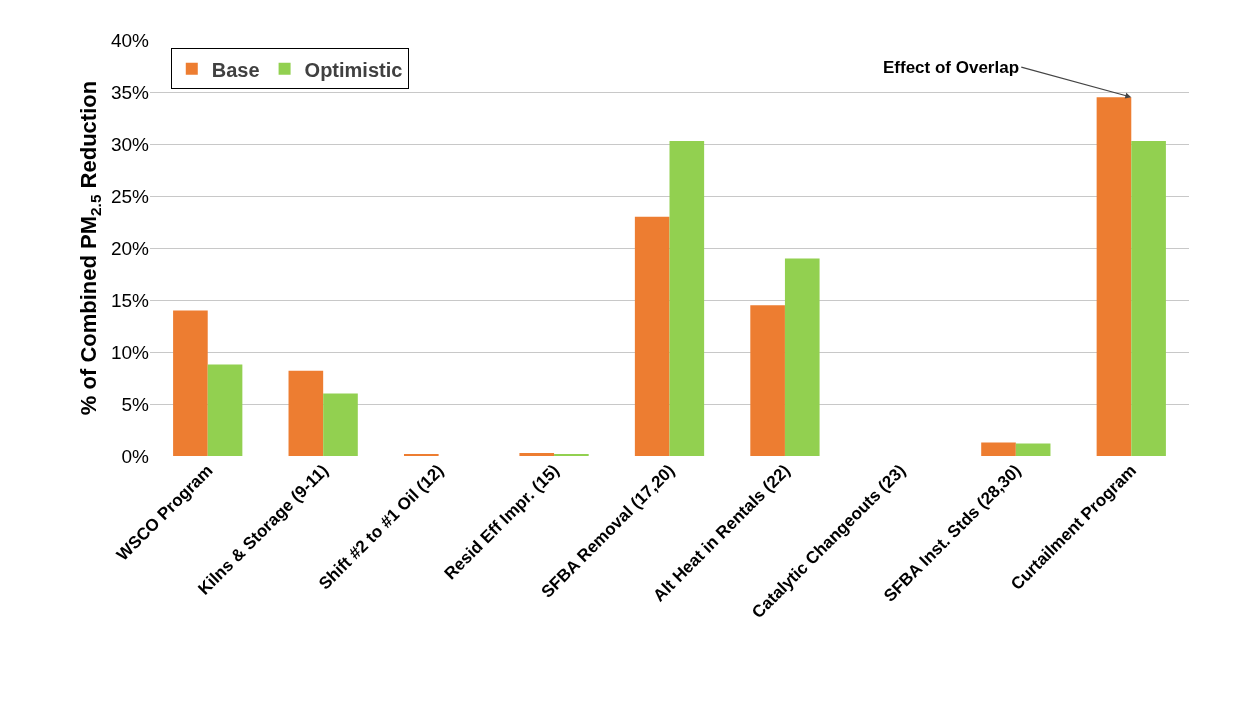  I want to click on y-tick-label: 40%, so click(130, 40).